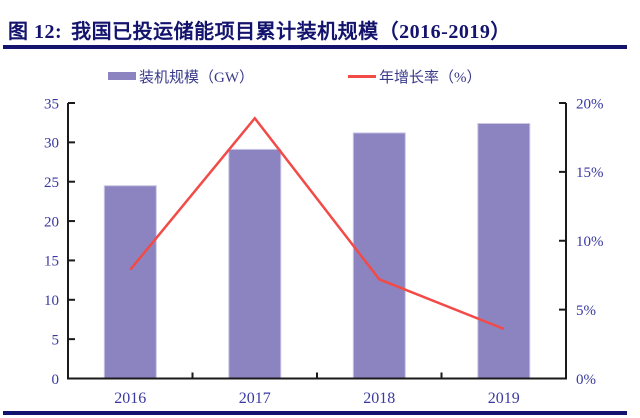 This screenshot has height=418, width=640. I want to click on svg-text: 5%, so click(586, 311).